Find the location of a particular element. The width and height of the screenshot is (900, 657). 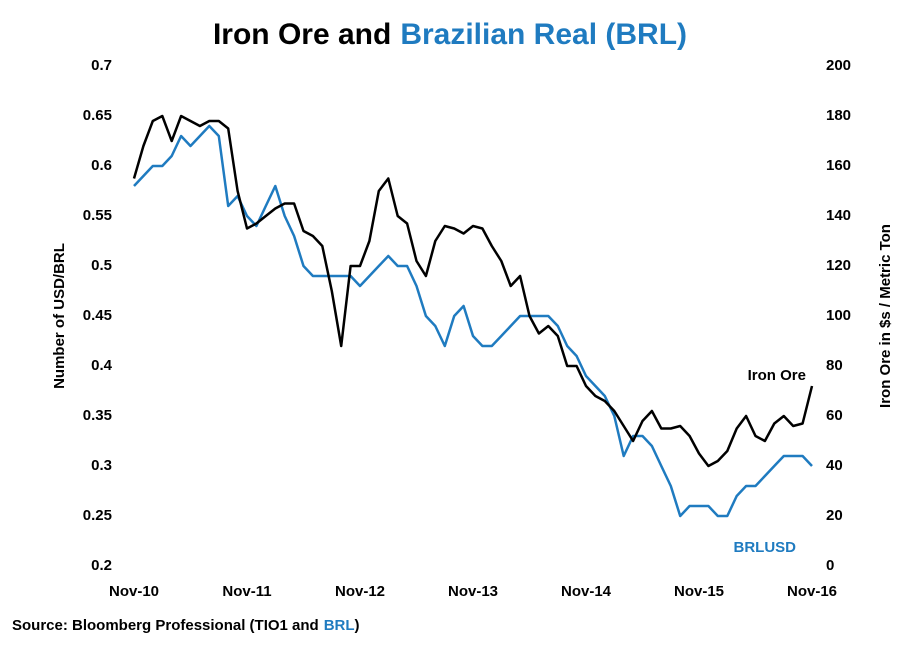

y-tick-label: 0.5 is located at coordinates (101, 265).